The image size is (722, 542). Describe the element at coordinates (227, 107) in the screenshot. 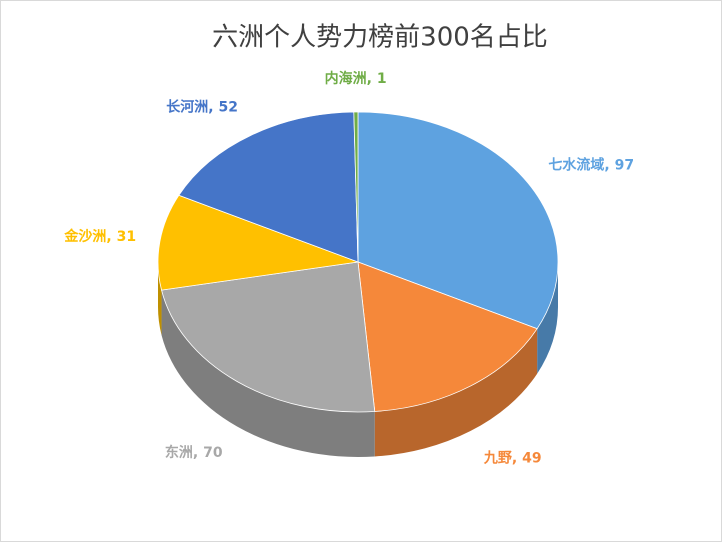

I see `label-value: 52` at that location.